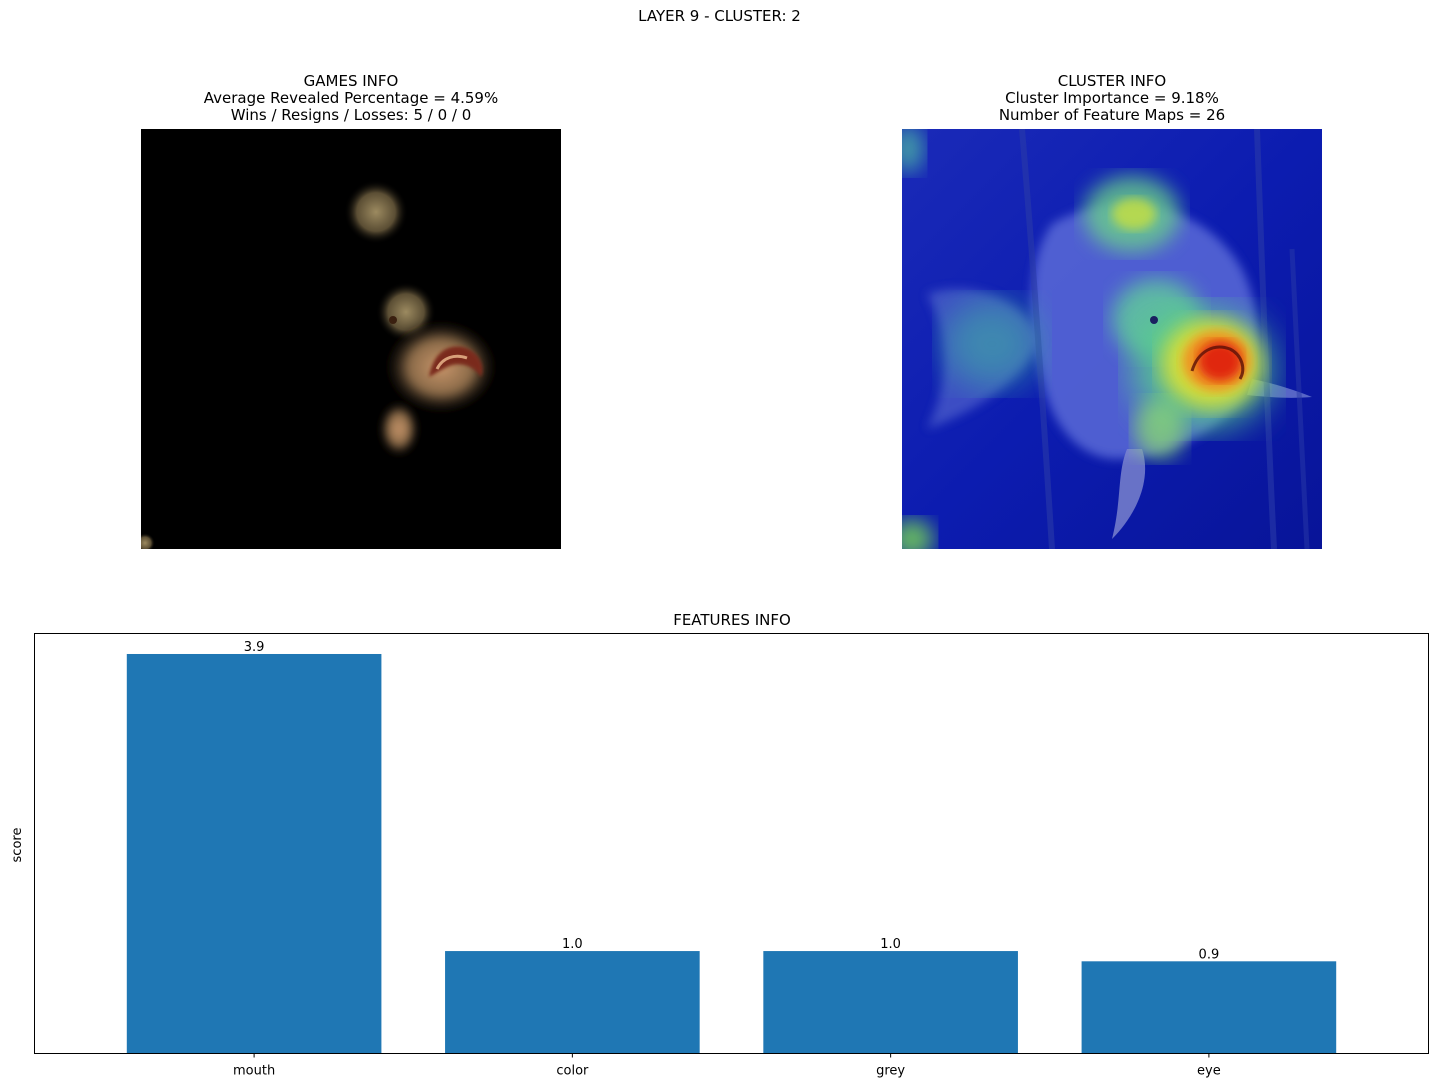 This screenshot has height=1087, width=1439. I want to click on games-info-title: GAMES INFO, so click(351, 81).